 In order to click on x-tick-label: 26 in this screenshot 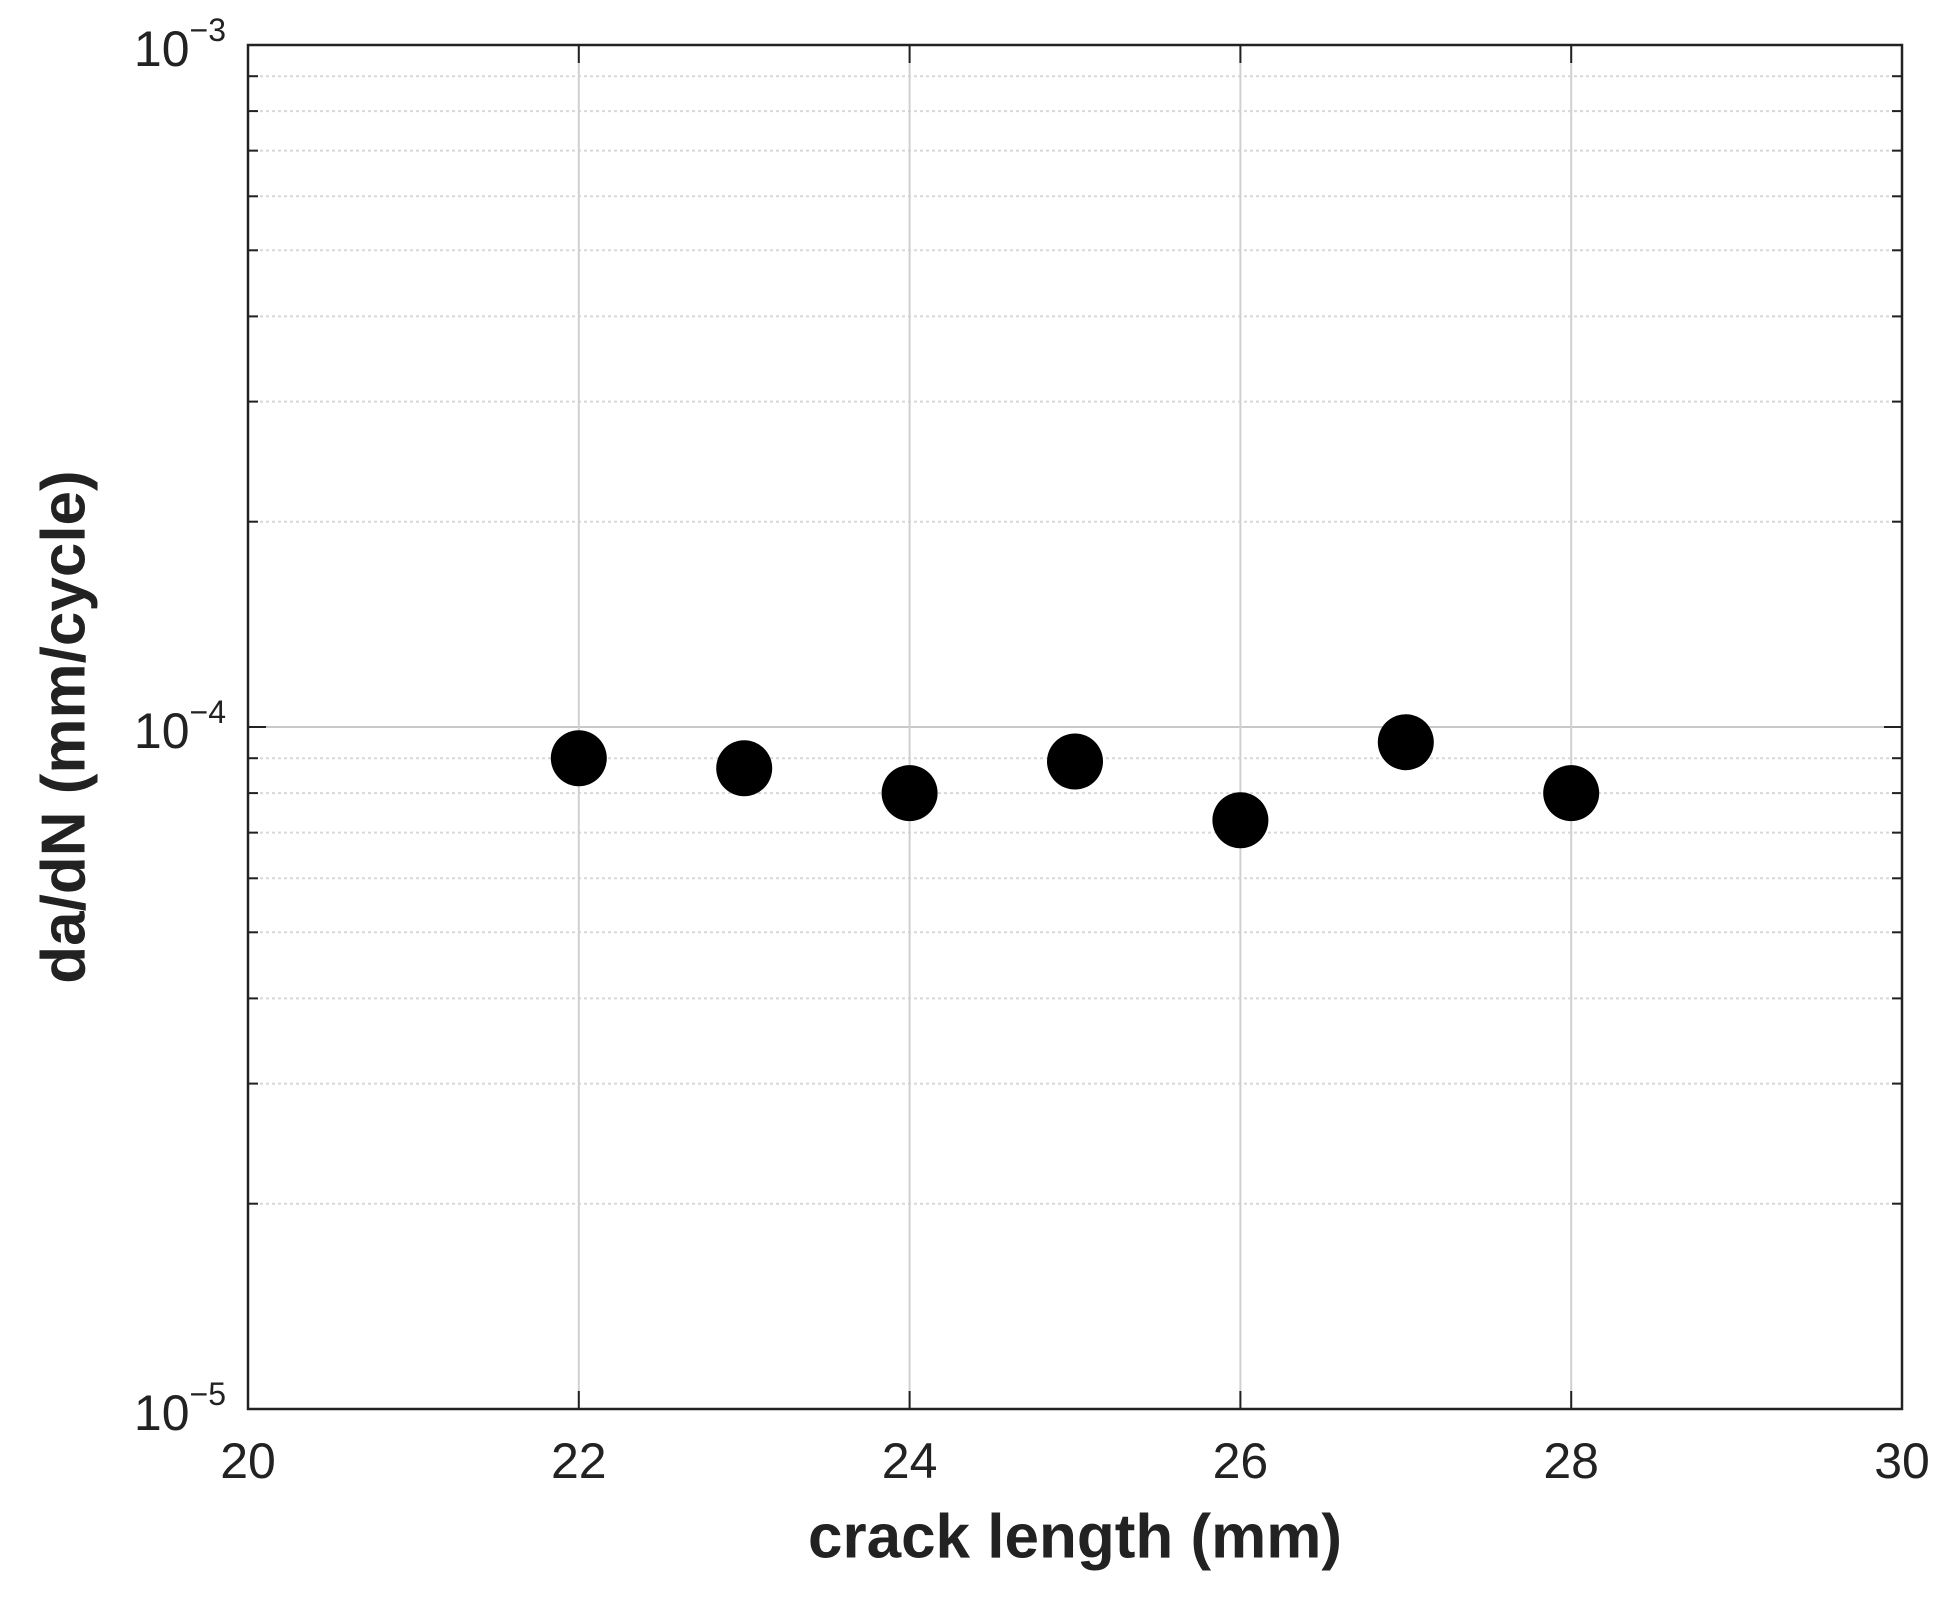, I will do `click(1241, 1461)`.